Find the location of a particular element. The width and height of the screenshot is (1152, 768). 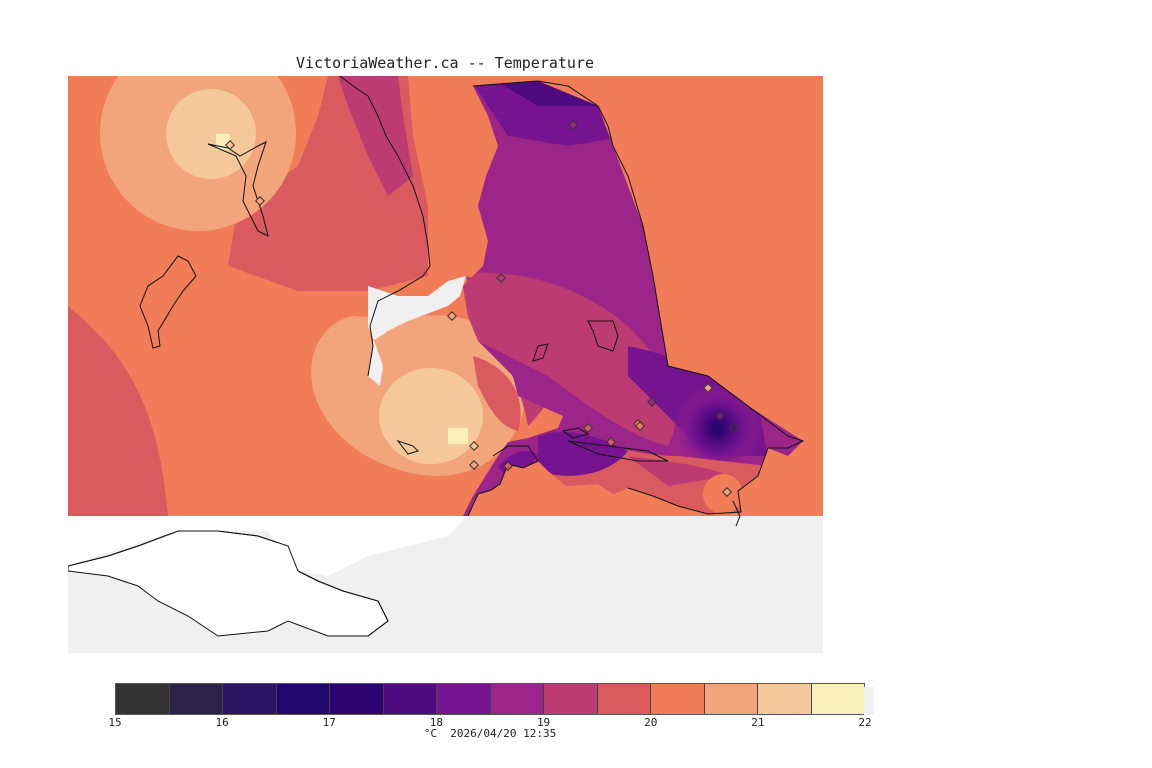

legend-tick-label: 18 is located at coordinates (436, 722).